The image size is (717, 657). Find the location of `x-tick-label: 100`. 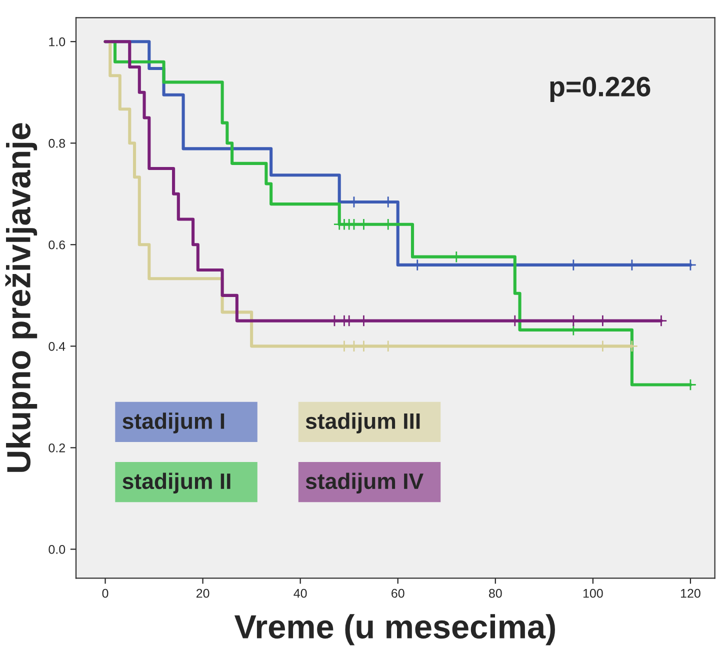

x-tick-label: 100 is located at coordinates (593, 593).